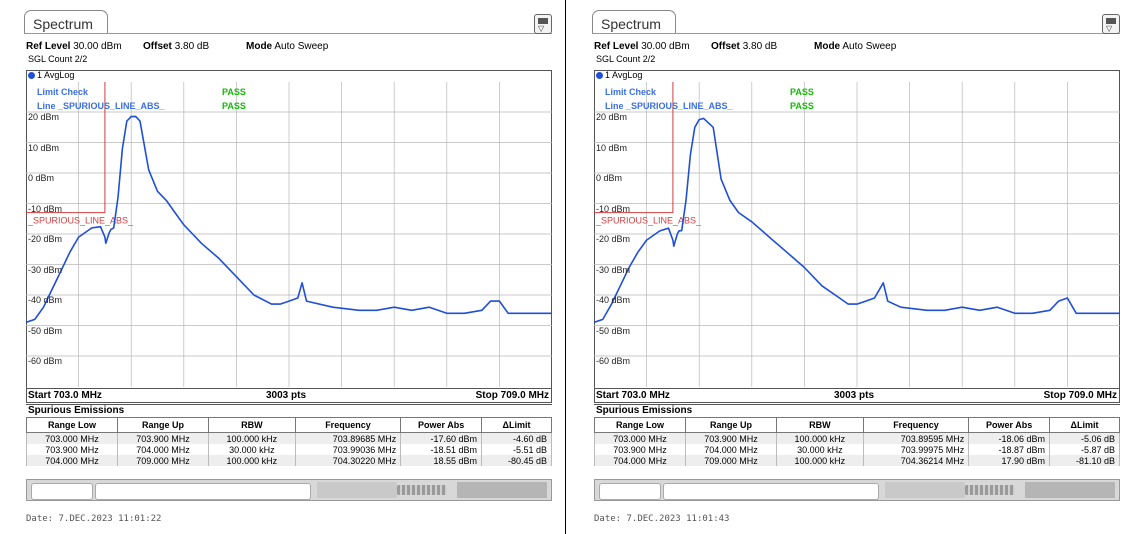 The image size is (1134, 534). I want to click on table-cell: 703.99975 MHz, so click(916, 449).